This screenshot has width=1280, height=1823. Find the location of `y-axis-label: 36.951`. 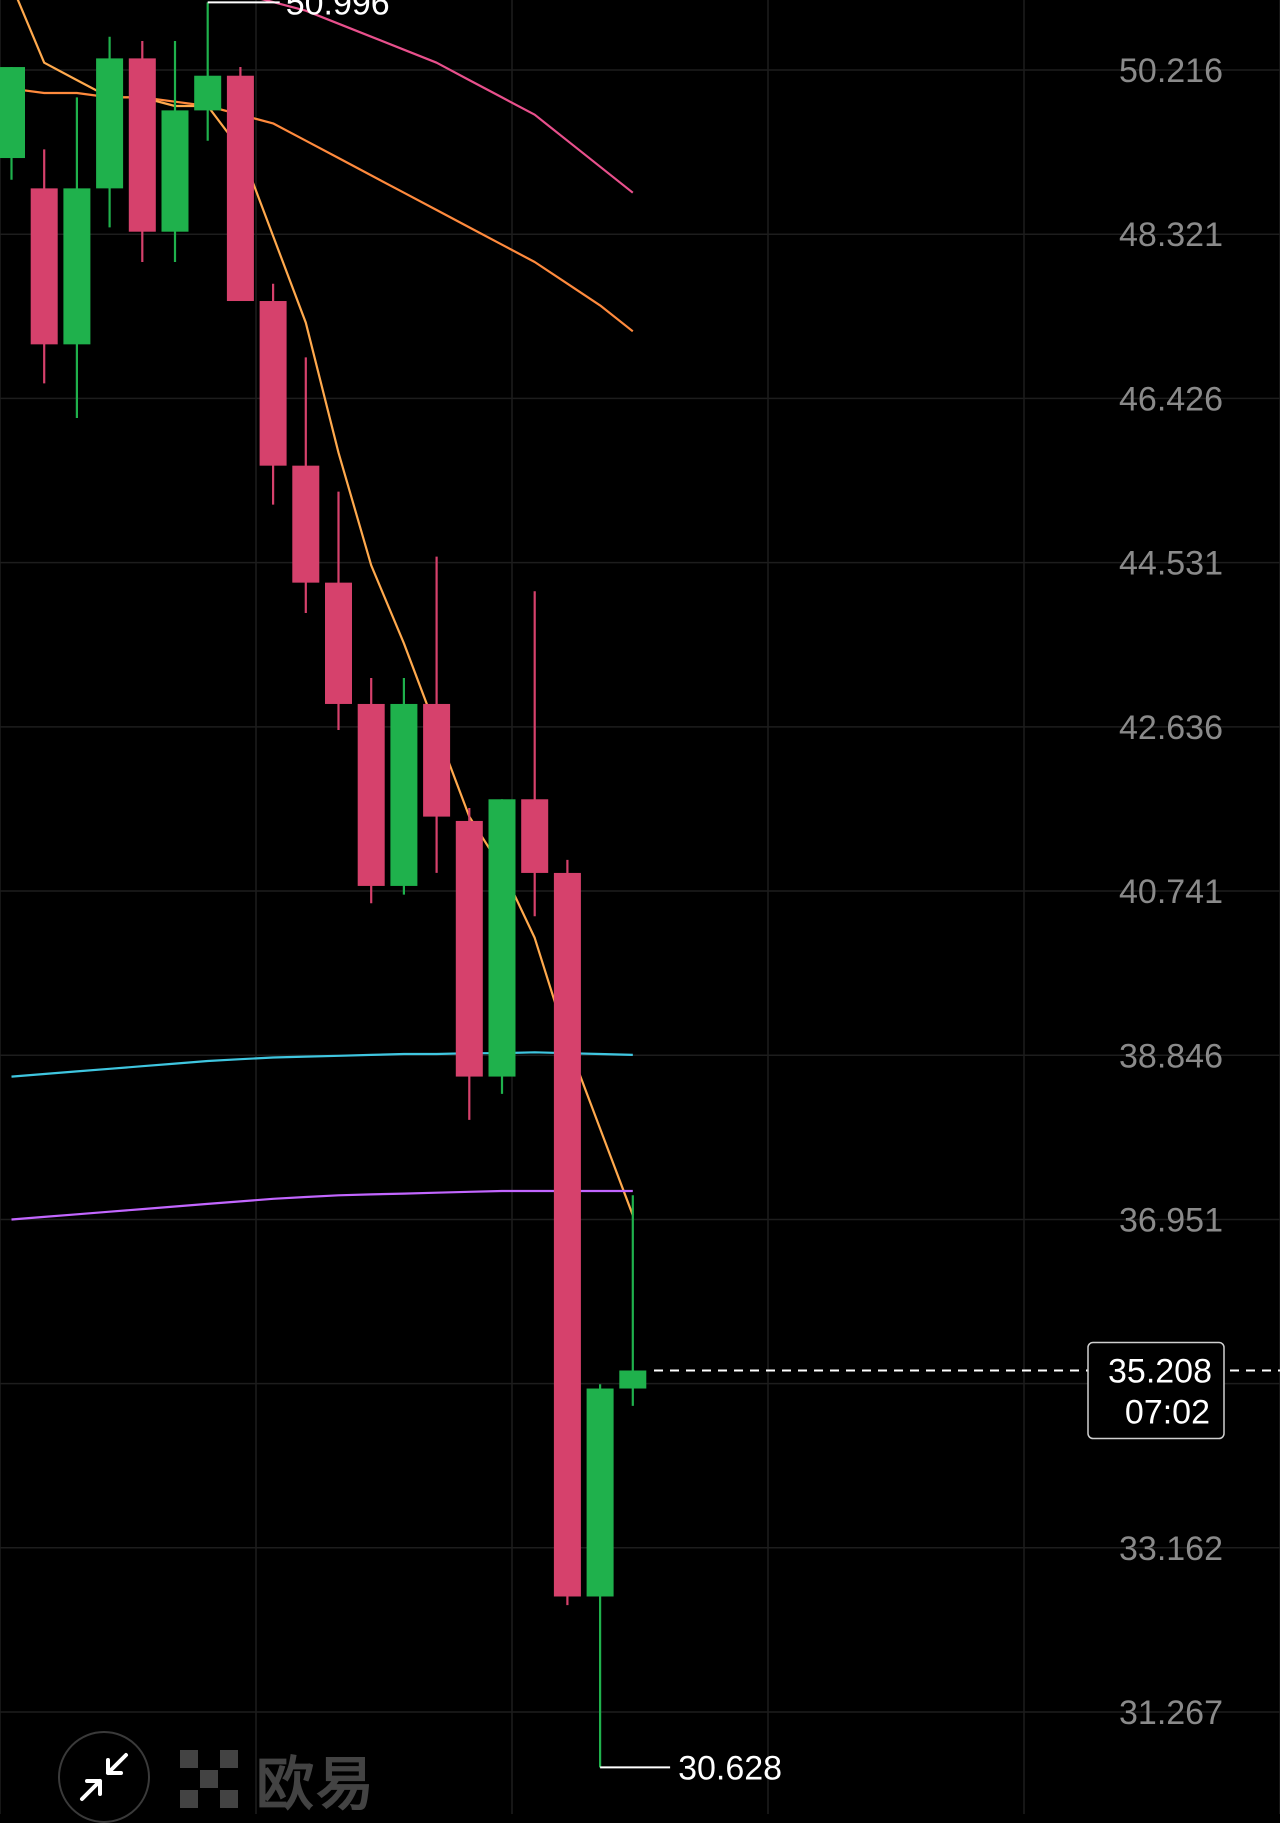

y-axis-label: 36.951 is located at coordinates (1171, 1220).